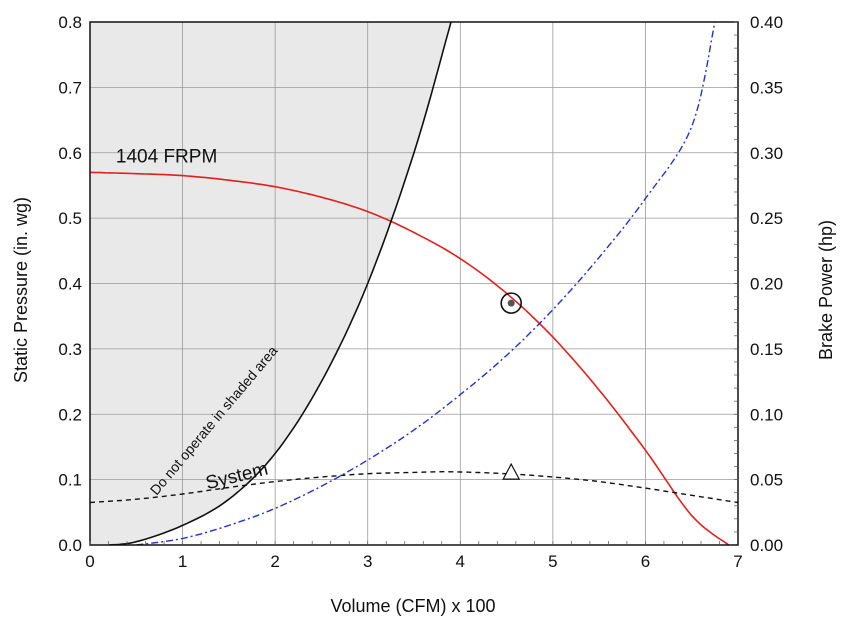  I want to click on y-tick-label: 0.5, so click(70, 218).